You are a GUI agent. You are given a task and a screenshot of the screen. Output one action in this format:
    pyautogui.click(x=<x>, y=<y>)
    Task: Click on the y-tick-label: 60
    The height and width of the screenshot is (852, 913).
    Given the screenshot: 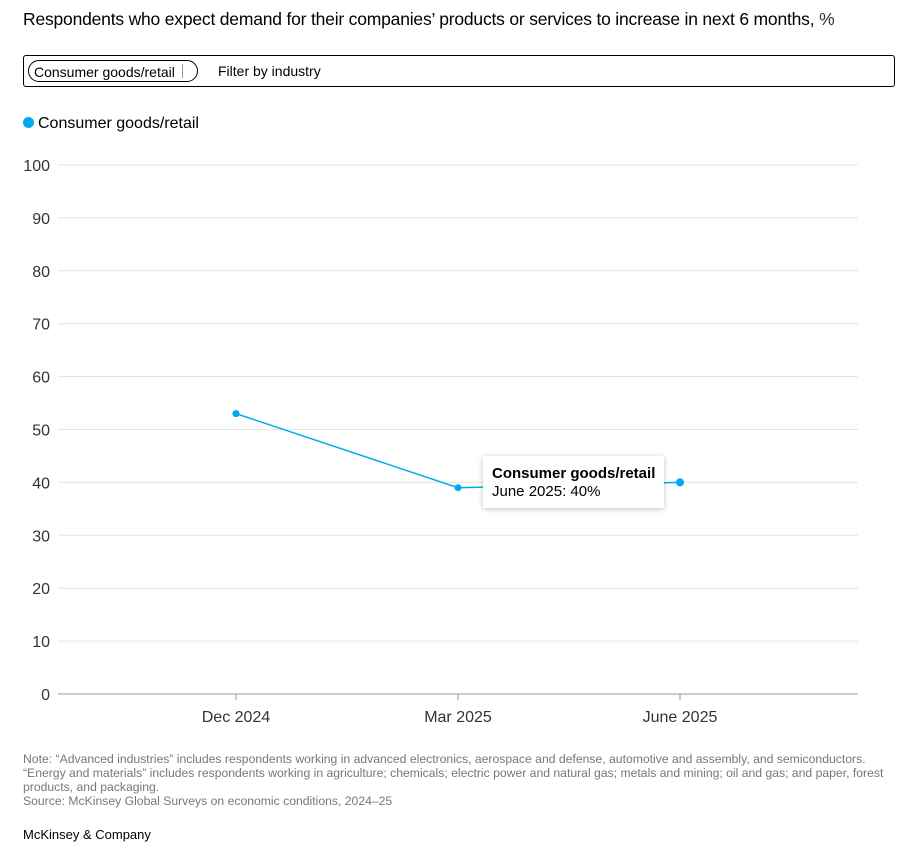 What is the action you would take?
    pyautogui.click(x=41, y=378)
    